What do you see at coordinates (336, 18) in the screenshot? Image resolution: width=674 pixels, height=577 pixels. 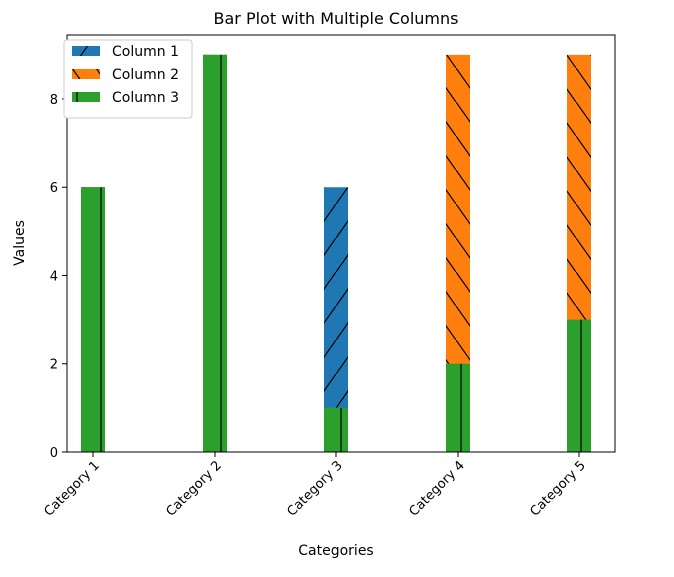 I see `chart-title: Bar Plot with Multiple Columns` at bounding box center [336, 18].